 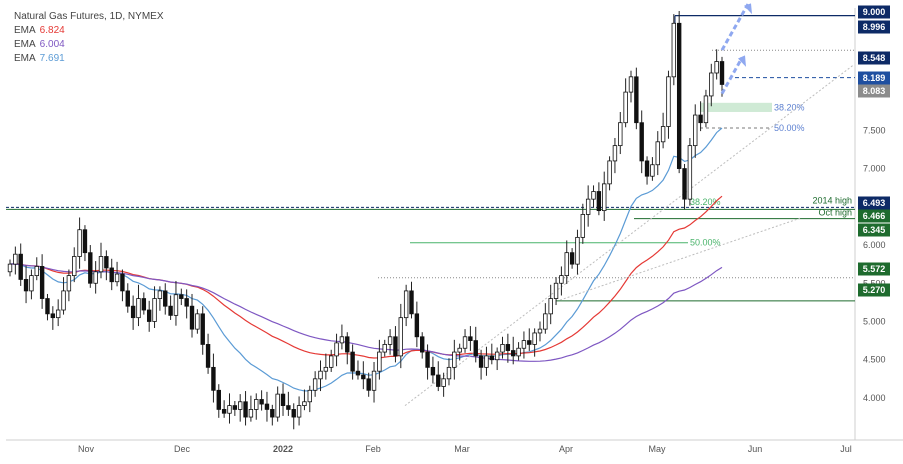 I want to click on y-tick-label: 5.000, so click(x=874, y=321).